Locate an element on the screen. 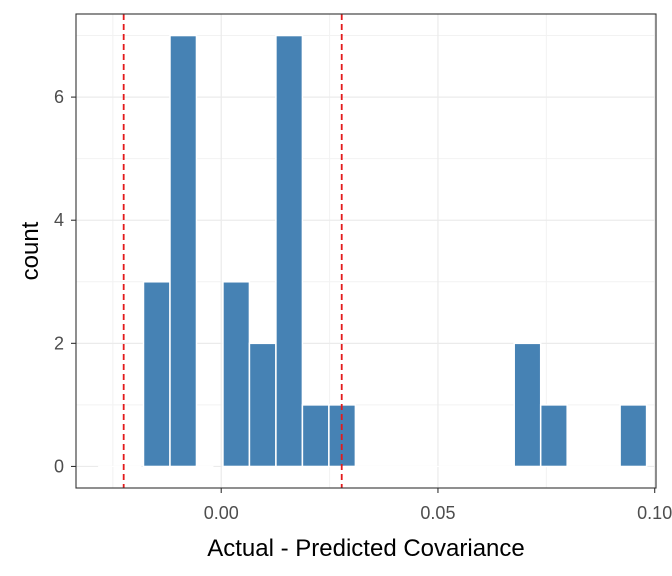 This screenshot has width=672, height=576. y-axis-title: count is located at coordinates (30, 250).